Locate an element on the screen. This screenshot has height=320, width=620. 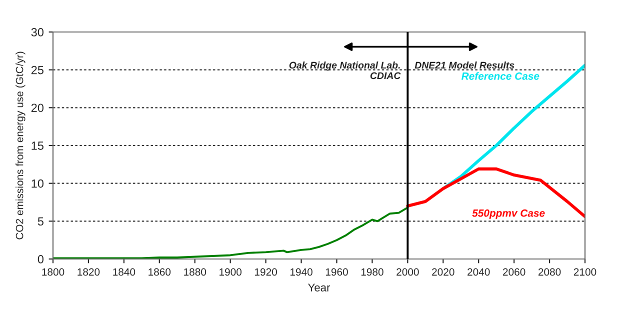
y-tick-label: 10 is located at coordinates (38, 183).